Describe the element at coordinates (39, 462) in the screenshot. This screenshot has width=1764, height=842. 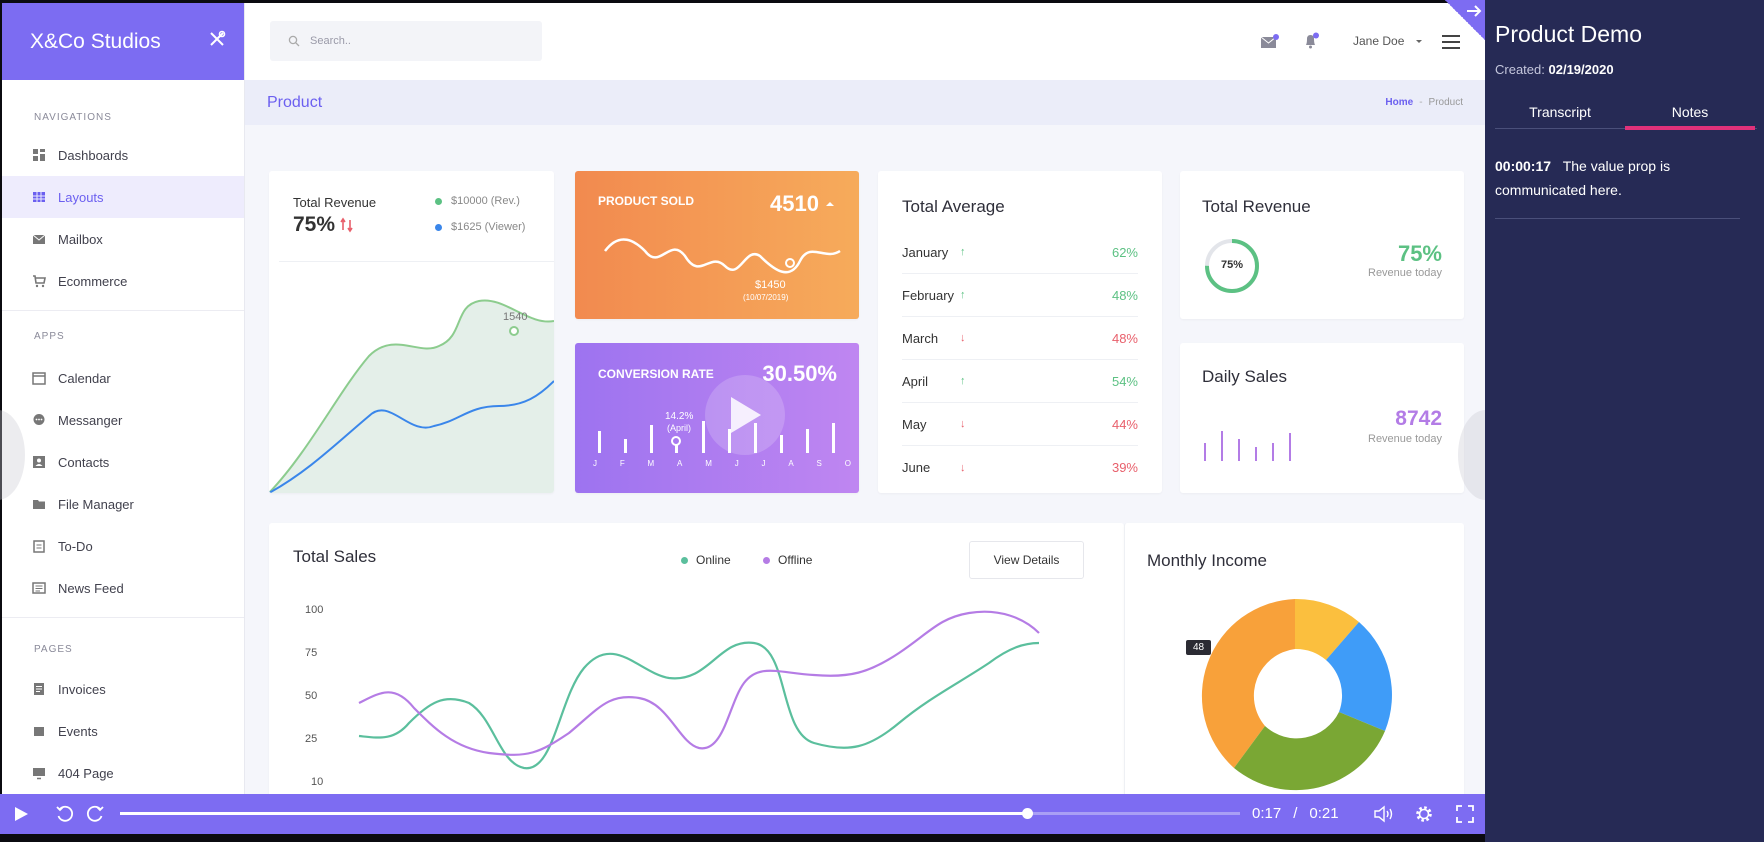
I see `contacts-icon` at that location.